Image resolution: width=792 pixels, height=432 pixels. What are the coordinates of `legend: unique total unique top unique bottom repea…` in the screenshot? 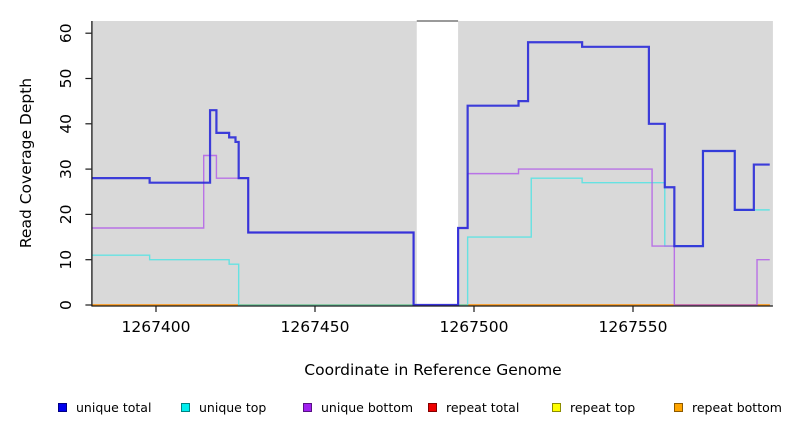 It's located at (396, 409).